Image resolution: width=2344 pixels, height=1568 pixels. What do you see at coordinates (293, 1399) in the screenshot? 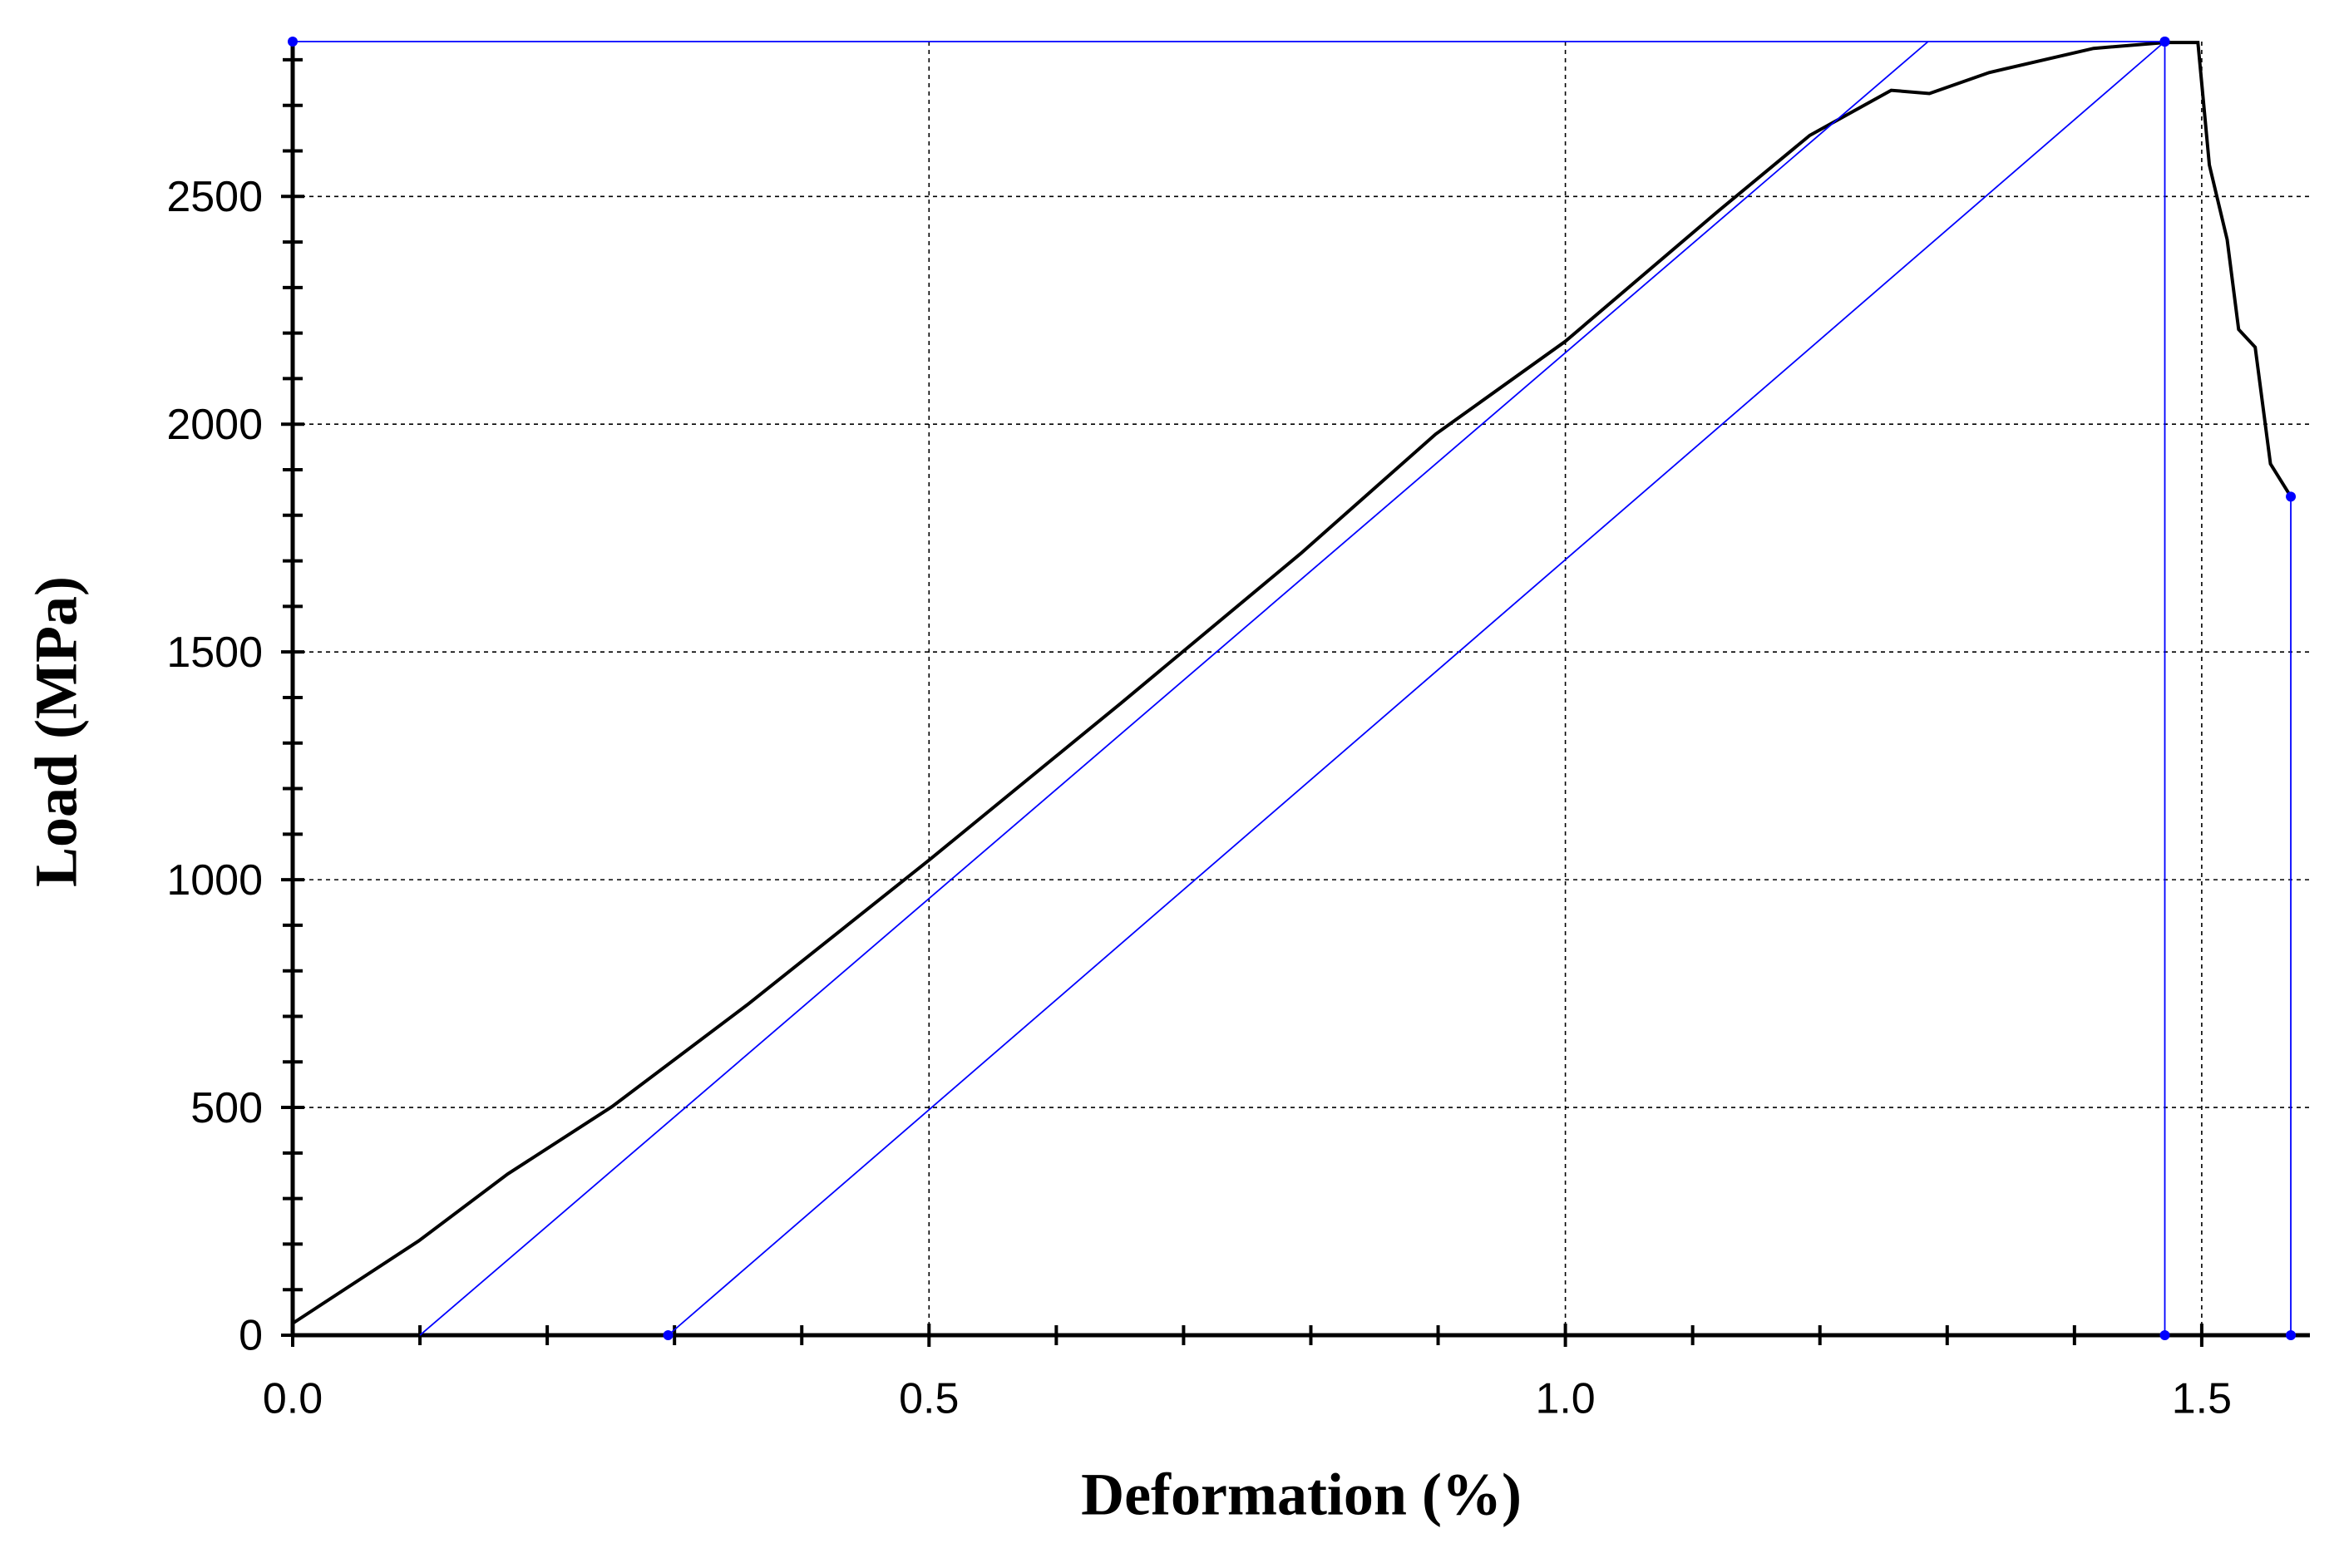
I see `x-tick-label: 0.0` at bounding box center [293, 1399].